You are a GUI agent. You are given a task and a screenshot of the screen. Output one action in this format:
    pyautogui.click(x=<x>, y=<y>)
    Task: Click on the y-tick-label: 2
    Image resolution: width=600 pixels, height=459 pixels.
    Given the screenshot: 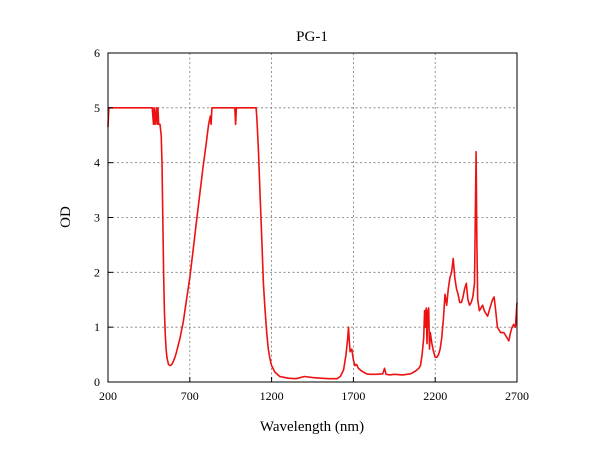 What is the action you would take?
    pyautogui.click(x=97, y=272)
    